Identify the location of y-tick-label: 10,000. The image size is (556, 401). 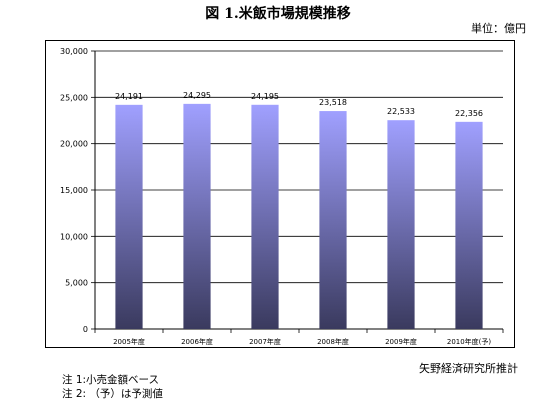
(74, 236).